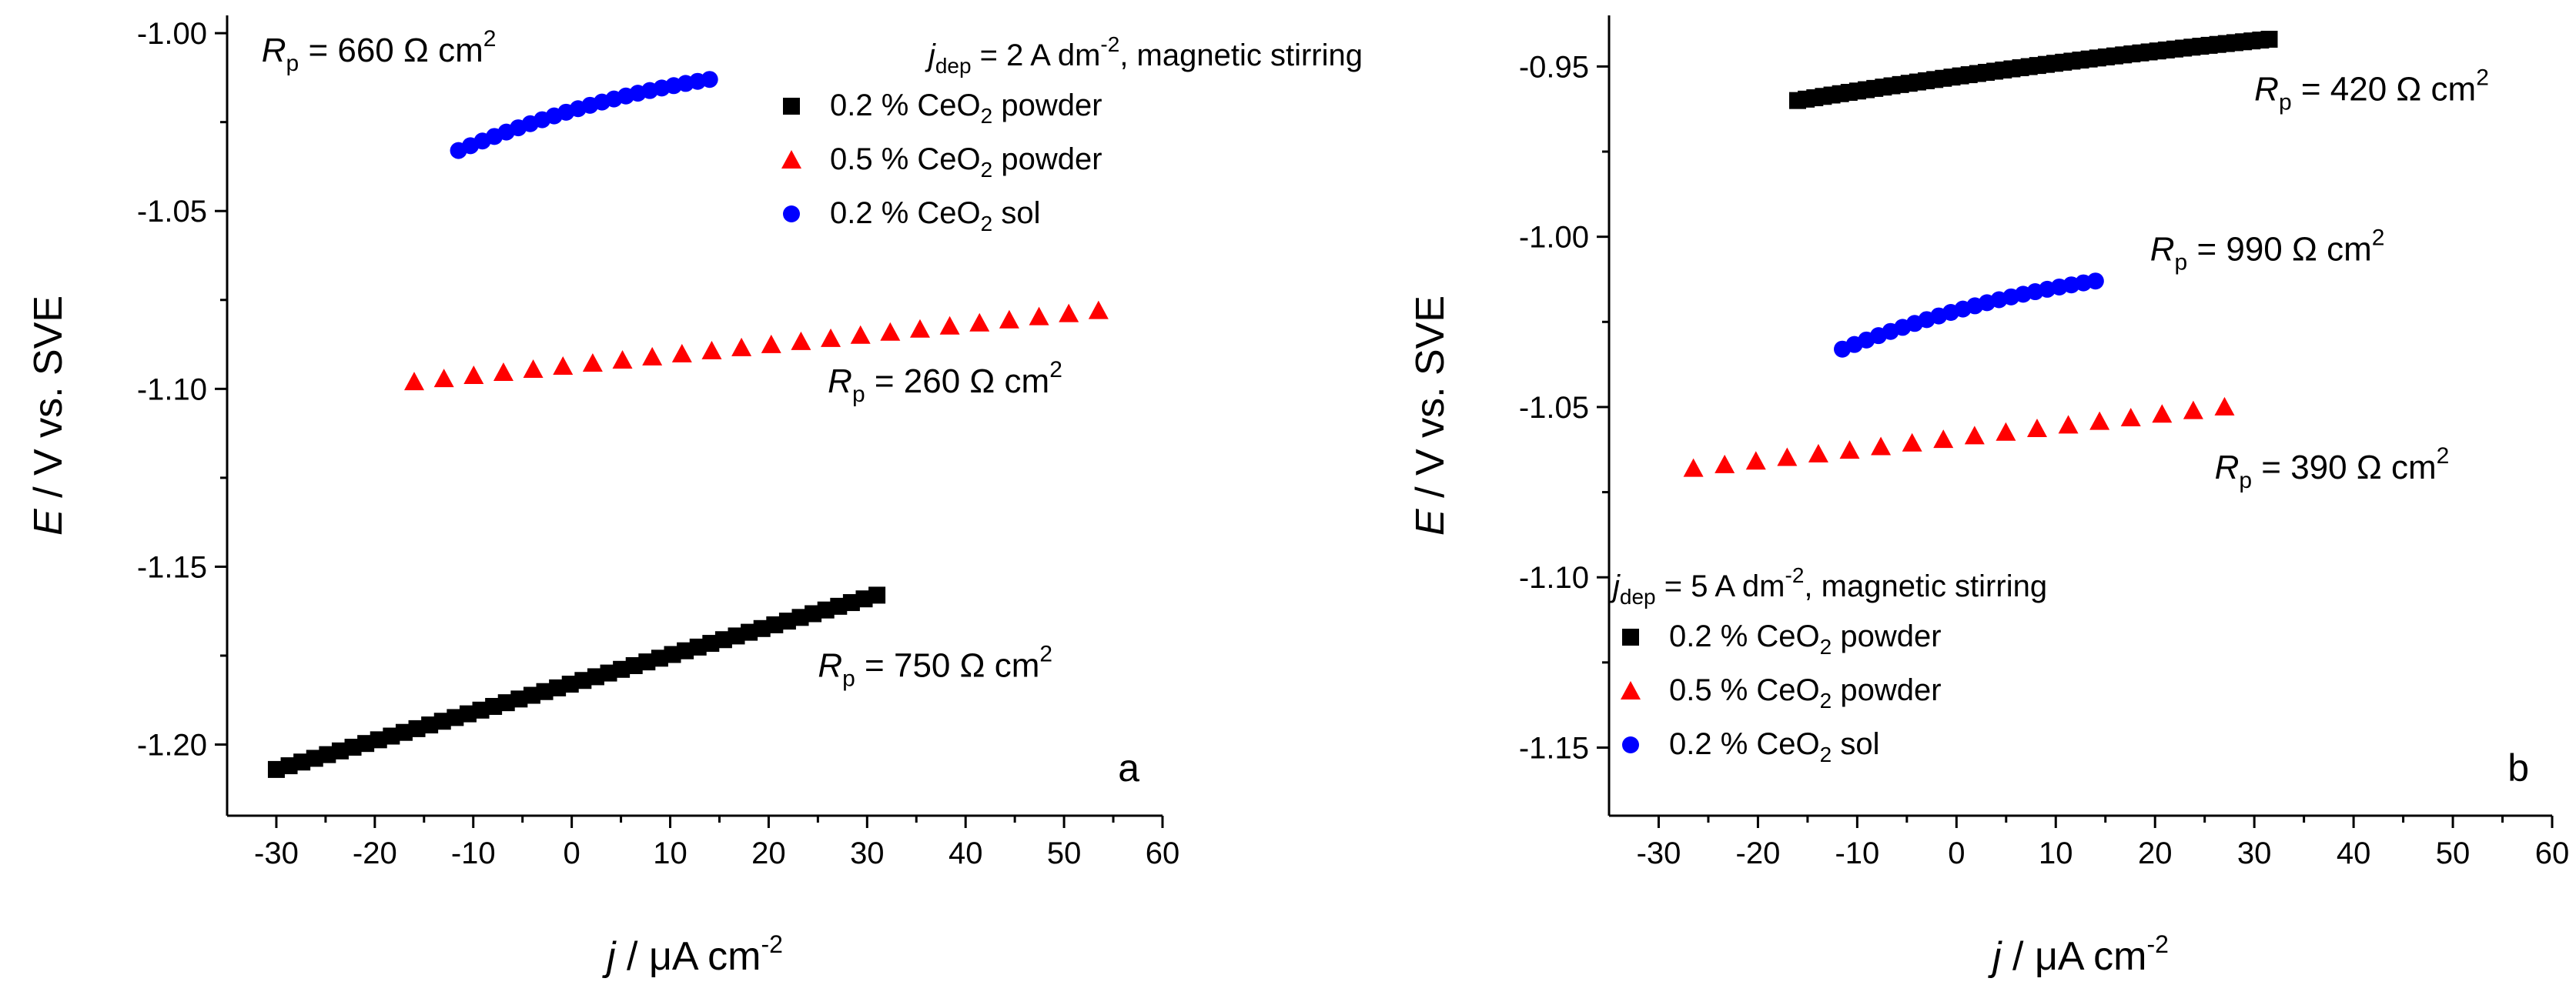  What do you see at coordinates (172, 746) in the screenshot?
I see `y-tick-label: -1.20` at bounding box center [172, 746].